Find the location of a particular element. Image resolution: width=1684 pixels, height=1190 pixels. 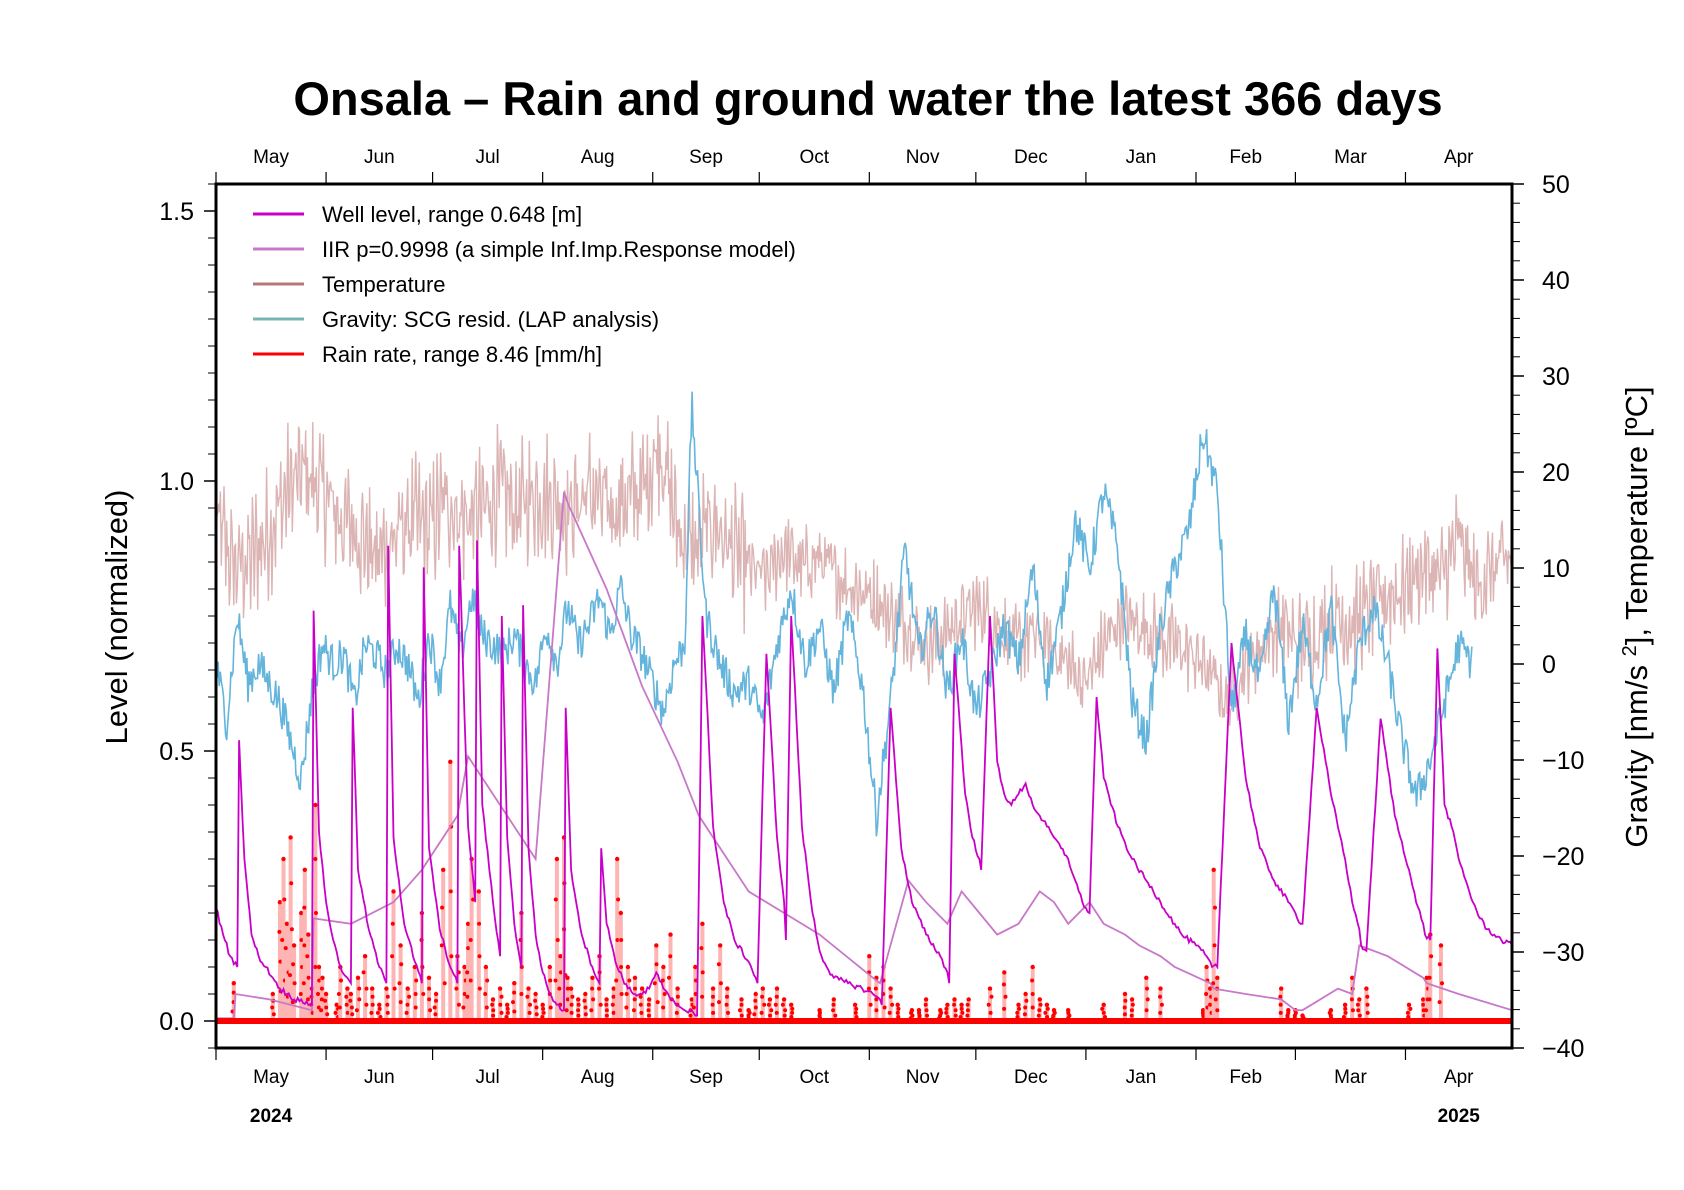

year-label-2025: 2025 is located at coordinates (1459, 1116).